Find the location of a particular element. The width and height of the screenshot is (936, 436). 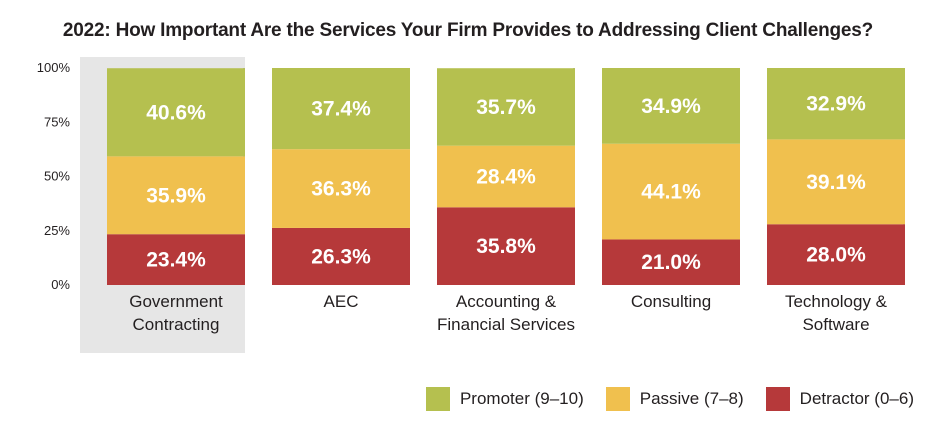

data-label: 28.4% is located at coordinates (506, 177).